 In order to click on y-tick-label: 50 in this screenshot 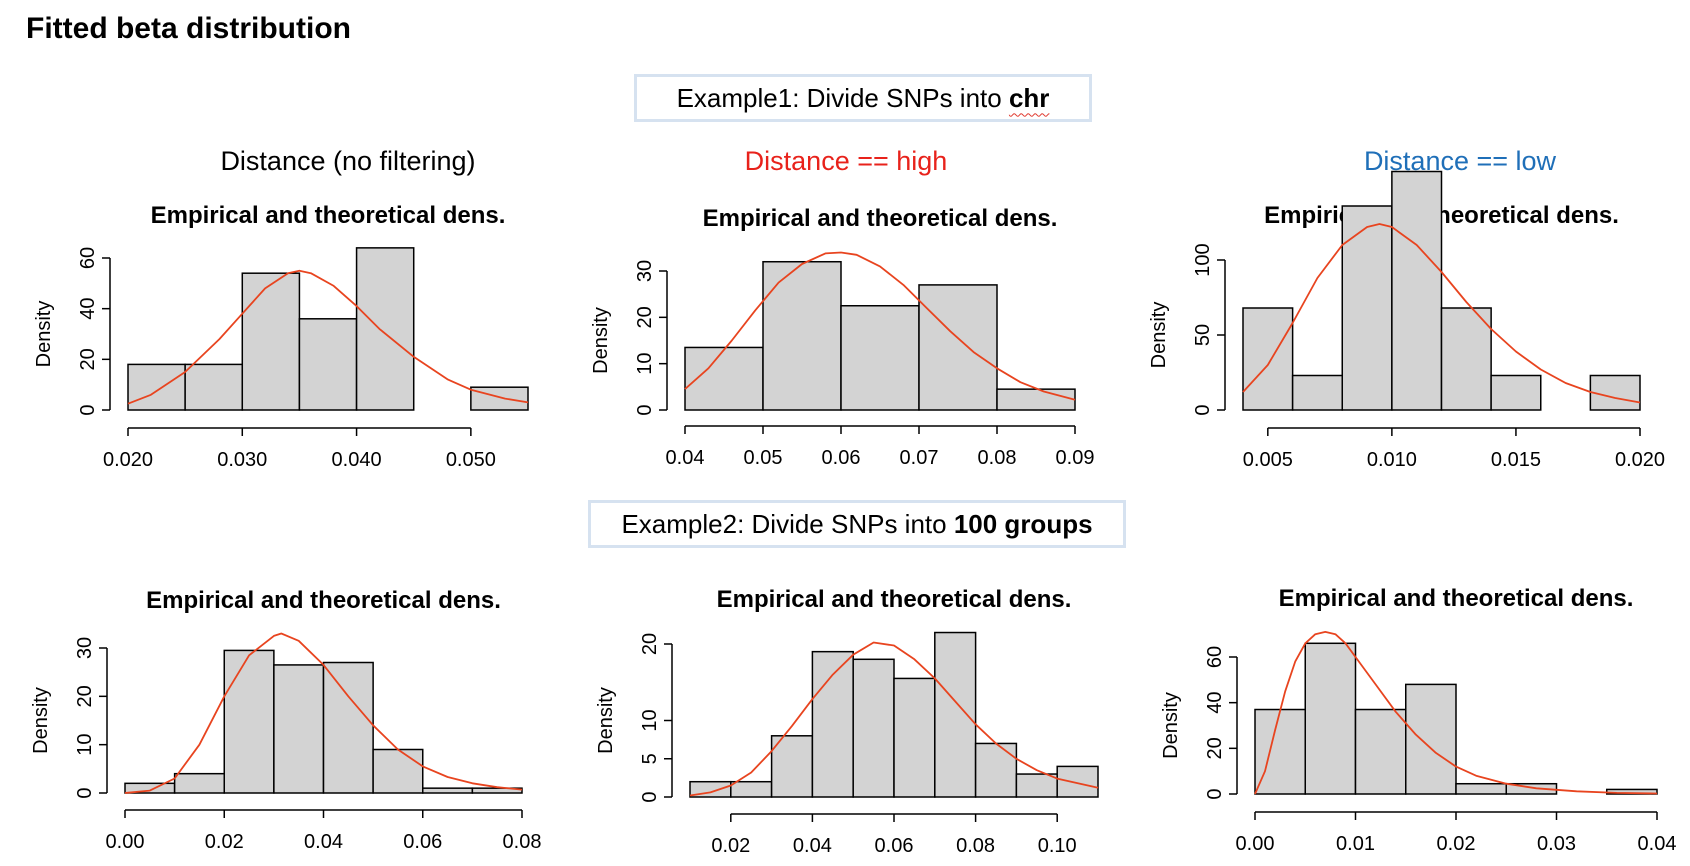, I will do `click(1203, 335)`.